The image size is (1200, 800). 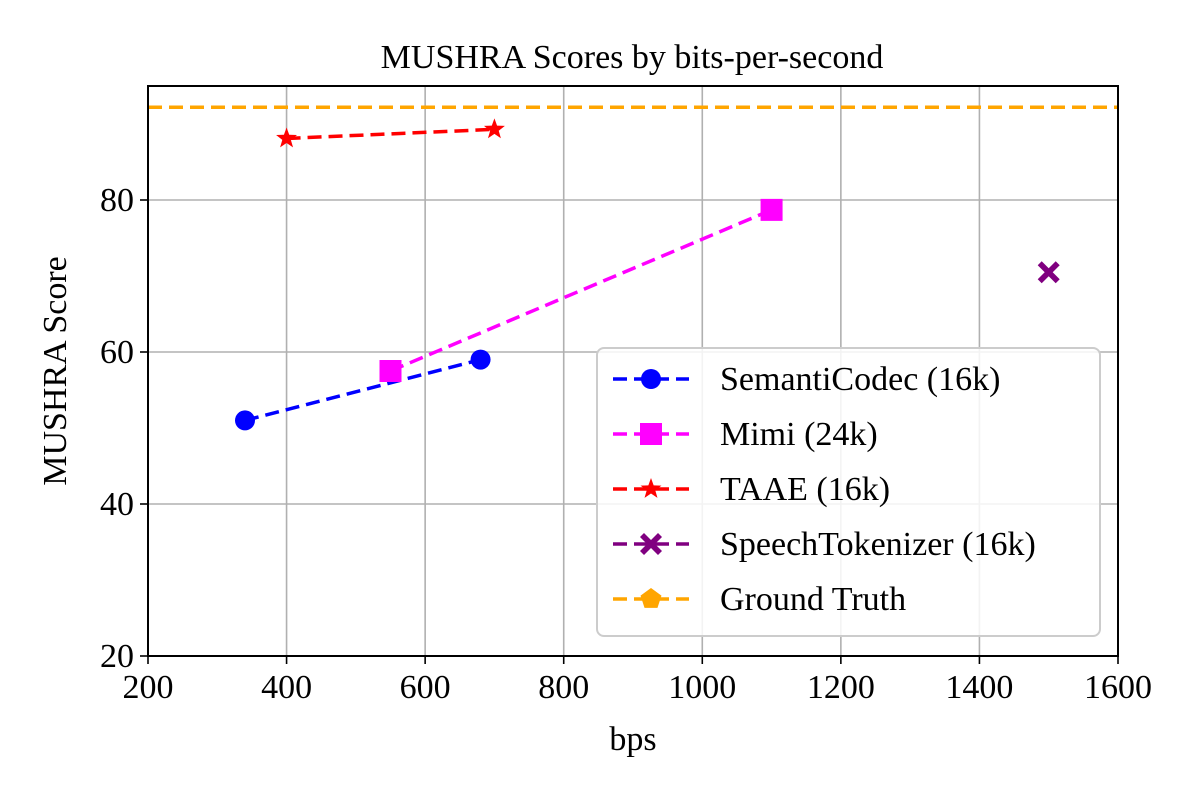 I want to click on legend-item: TAAE (16k), so click(x=751, y=489).